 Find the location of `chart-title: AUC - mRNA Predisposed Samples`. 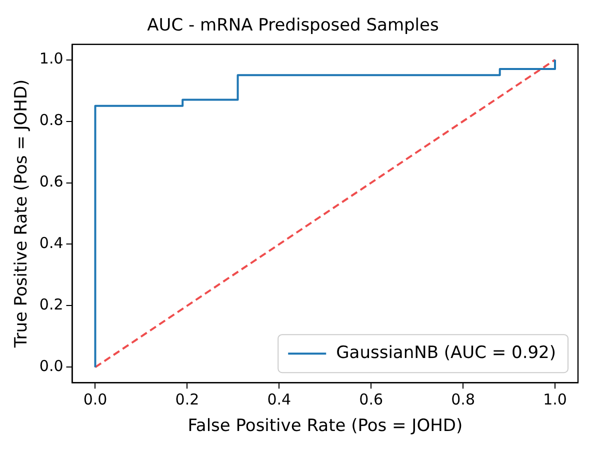

chart-title: AUC - mRNA Predisposed Samples is located at coordinates (293, 26).